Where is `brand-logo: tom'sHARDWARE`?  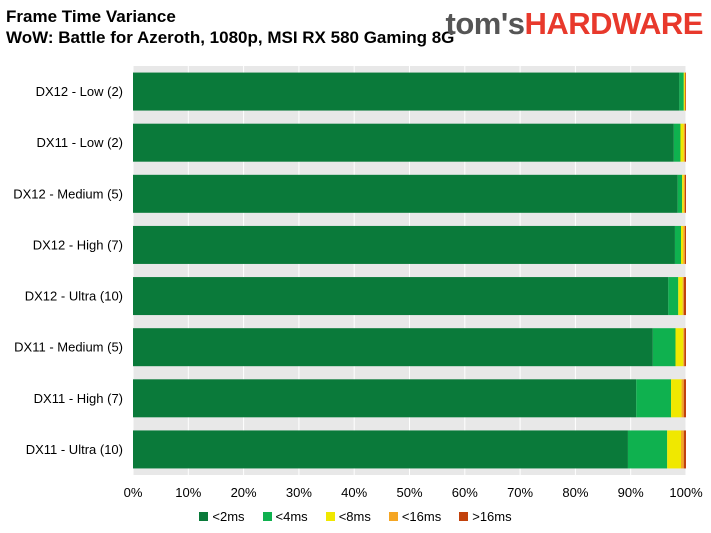 brand-logo: tom'sHARDWARE is located at coordinates (575, 24).